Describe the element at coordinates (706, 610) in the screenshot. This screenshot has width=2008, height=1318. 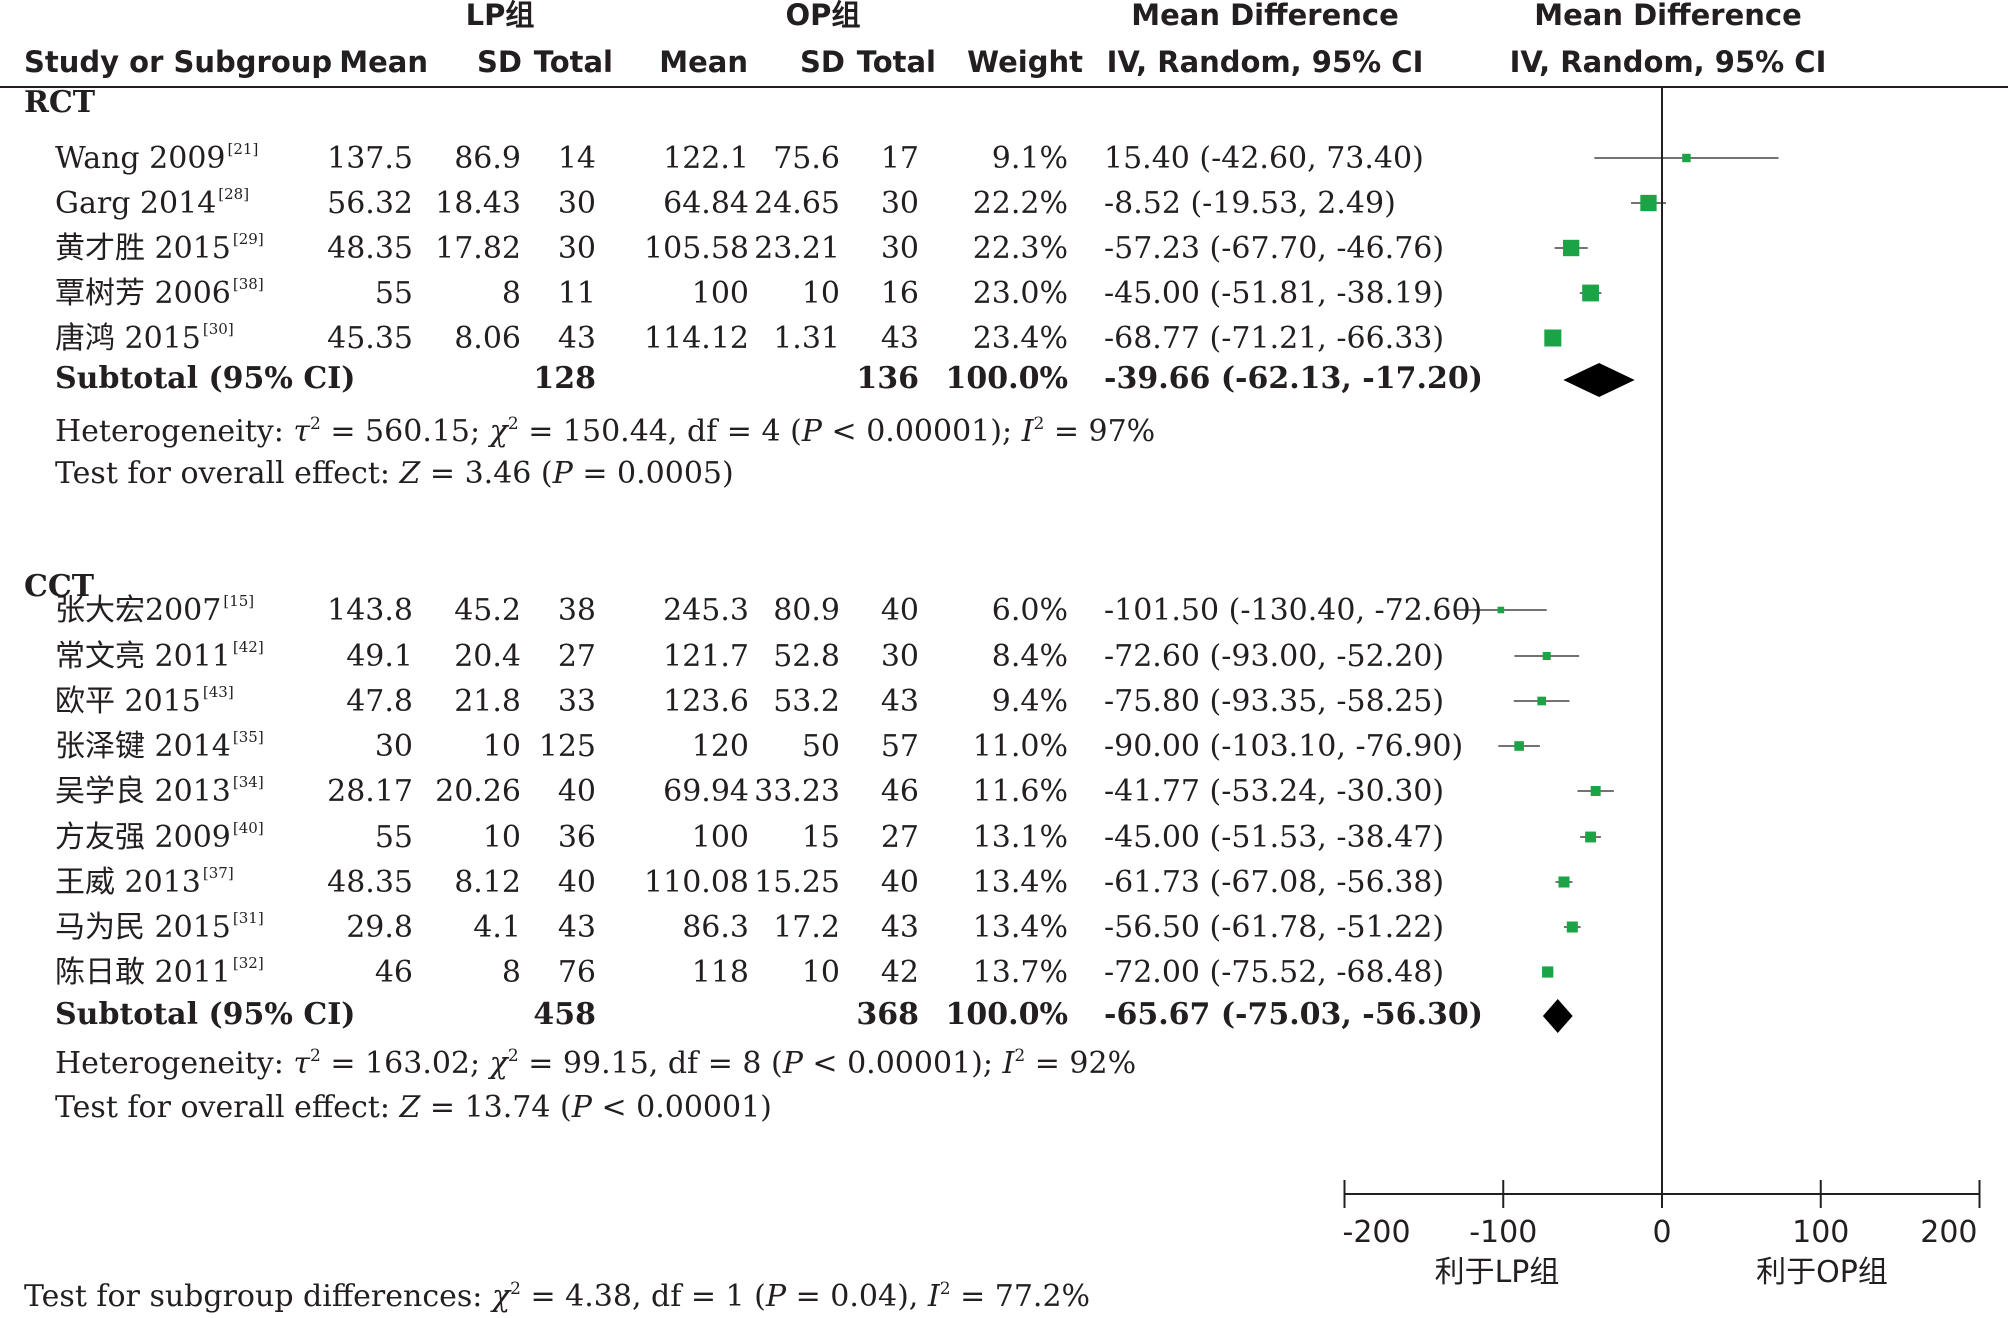
I see `study-mean2: 245.3` at that location.